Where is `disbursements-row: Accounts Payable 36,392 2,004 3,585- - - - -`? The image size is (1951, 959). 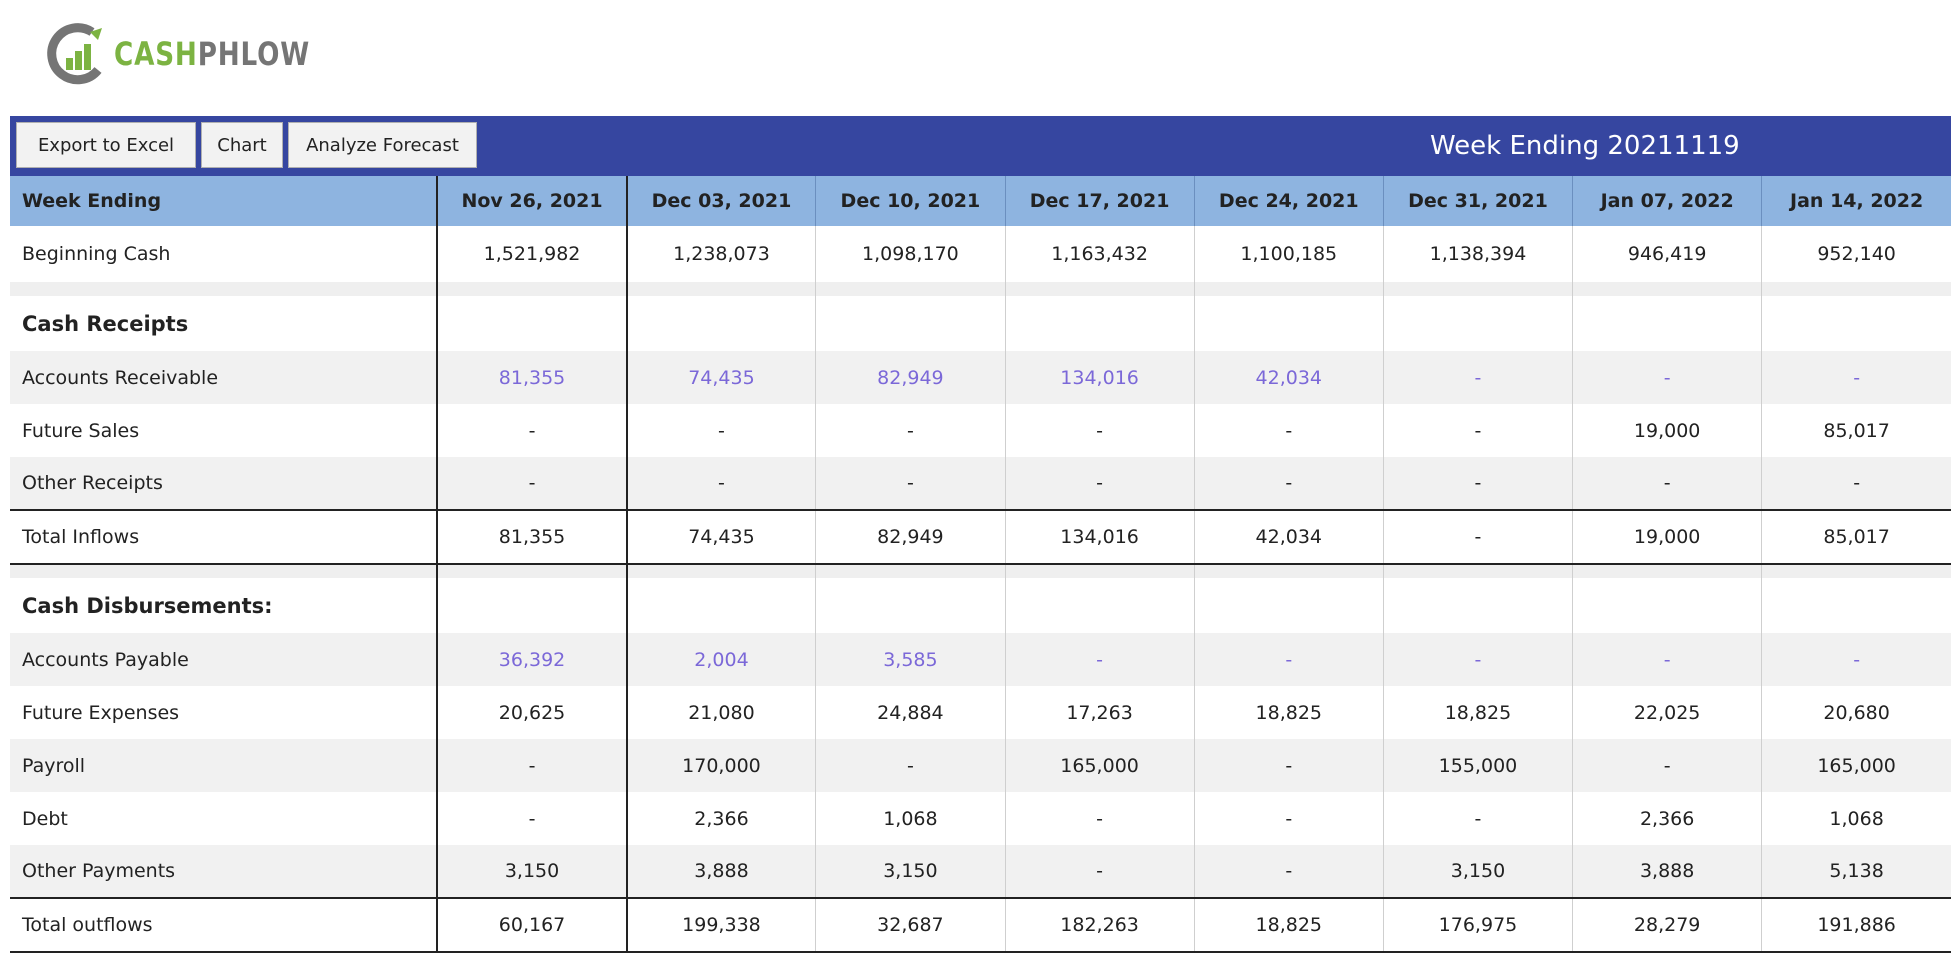
disbursements-row: Accounts Payable 36,392 2,004 3,585- - - - - is located at coordinates (980, 659).